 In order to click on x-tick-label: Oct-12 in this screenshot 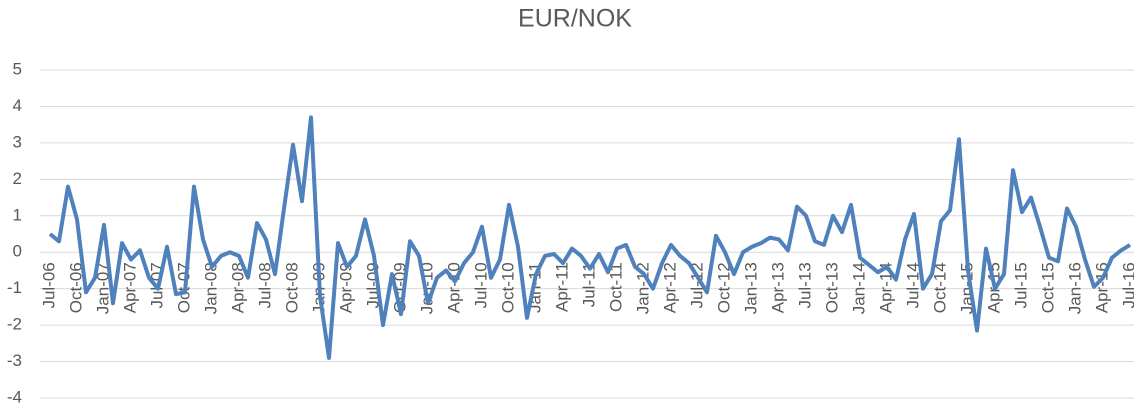, I will do `click(723, 287)`.